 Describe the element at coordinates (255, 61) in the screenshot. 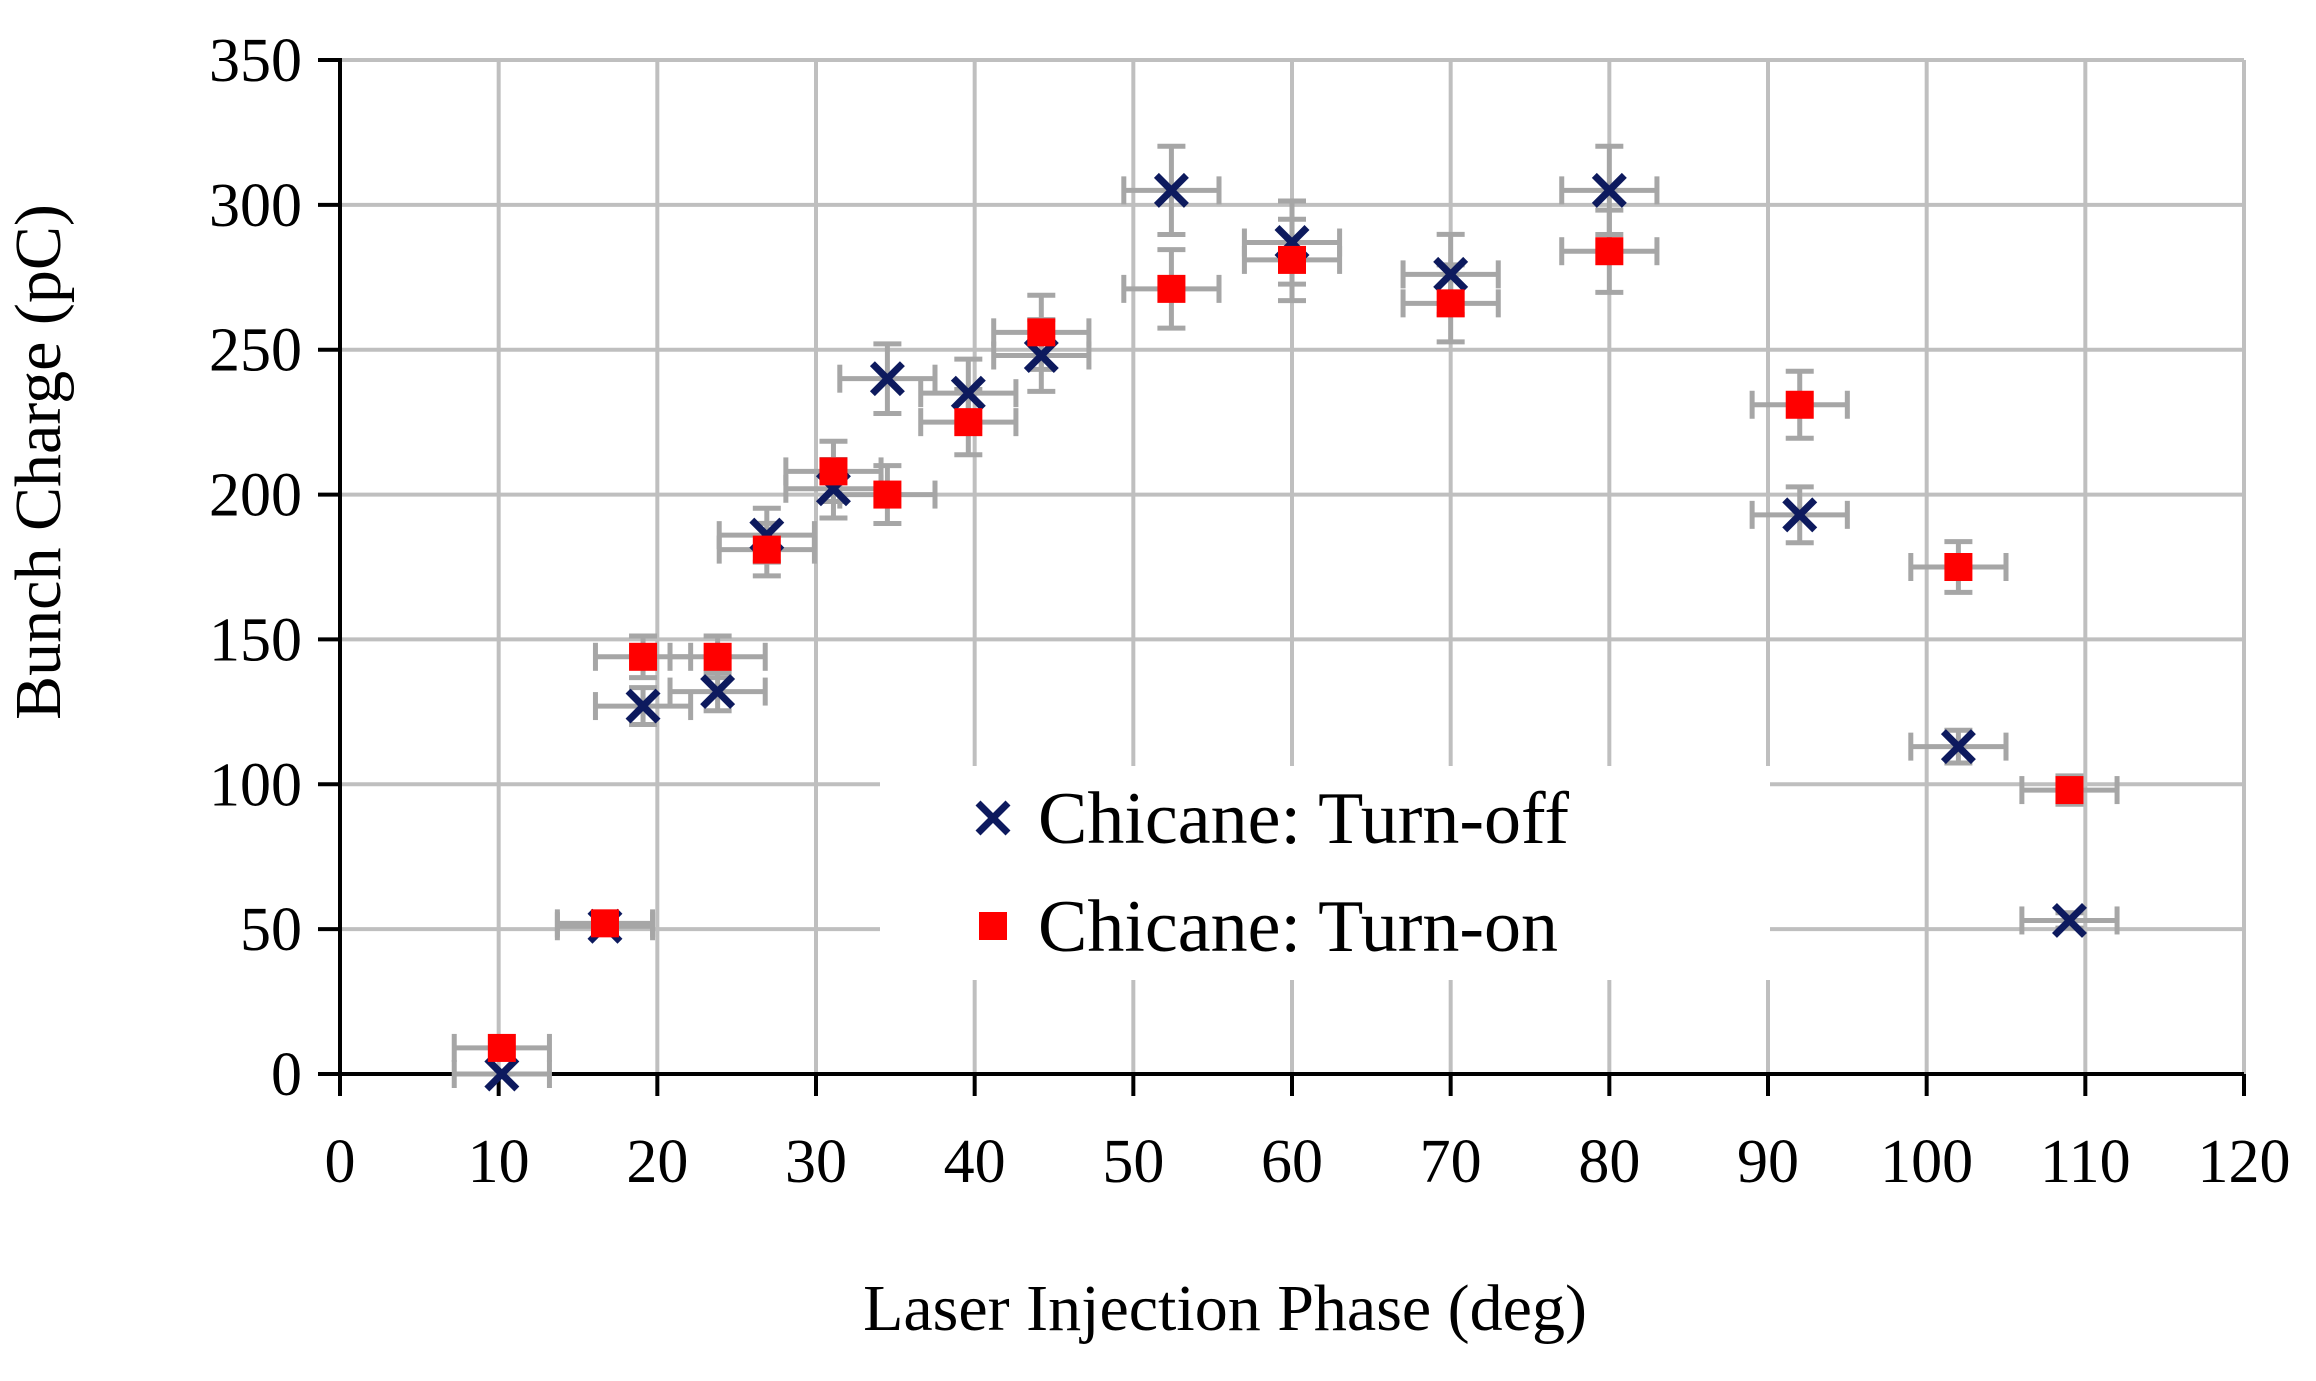

I see `y-tick-label-350: 350` at that location.